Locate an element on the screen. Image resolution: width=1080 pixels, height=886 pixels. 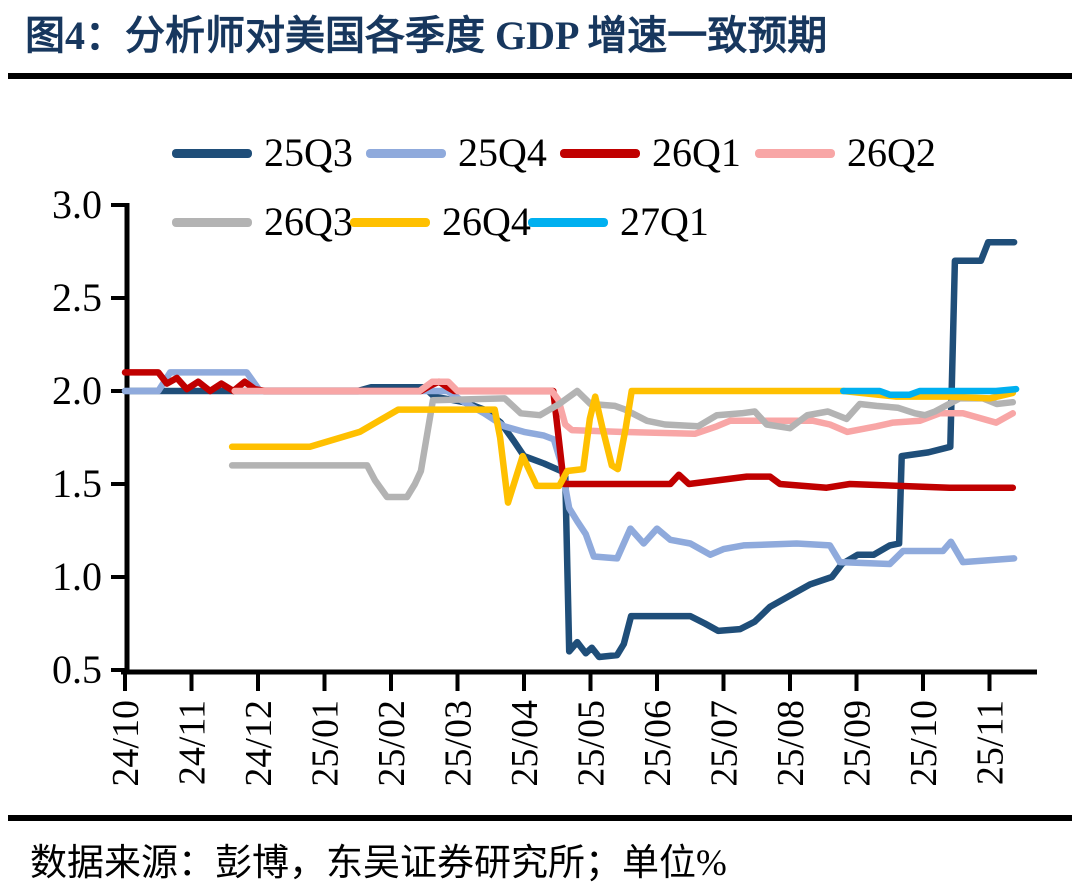
x-axis-tick-label: 25/10 is located at coordinates (924, 743).